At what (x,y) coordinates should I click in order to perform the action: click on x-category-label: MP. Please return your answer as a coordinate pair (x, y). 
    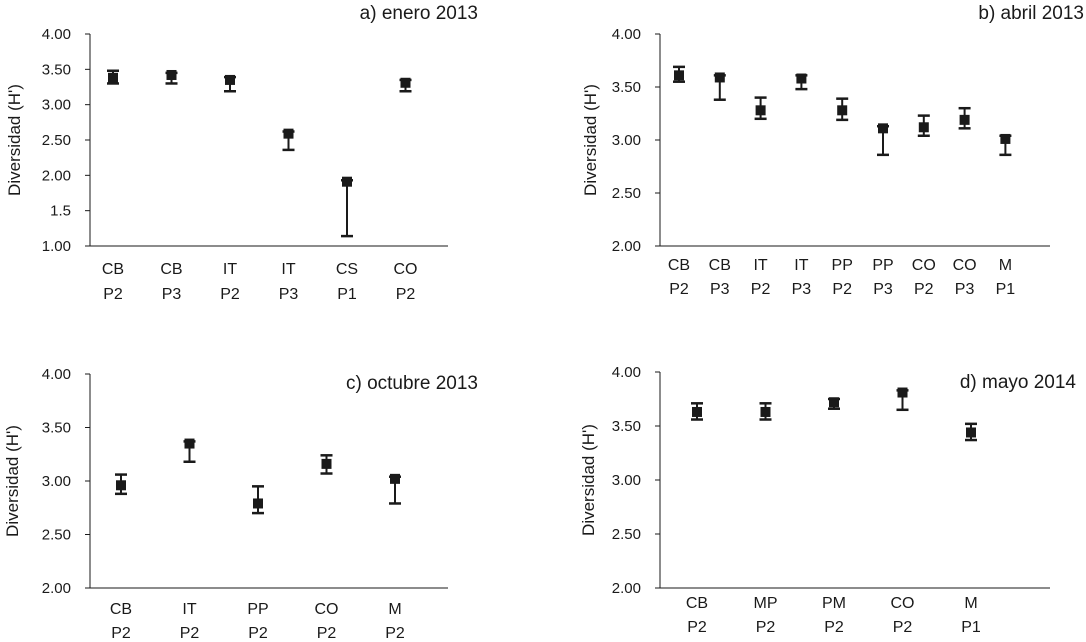
    Looking at the image, I should click on (766, 603).